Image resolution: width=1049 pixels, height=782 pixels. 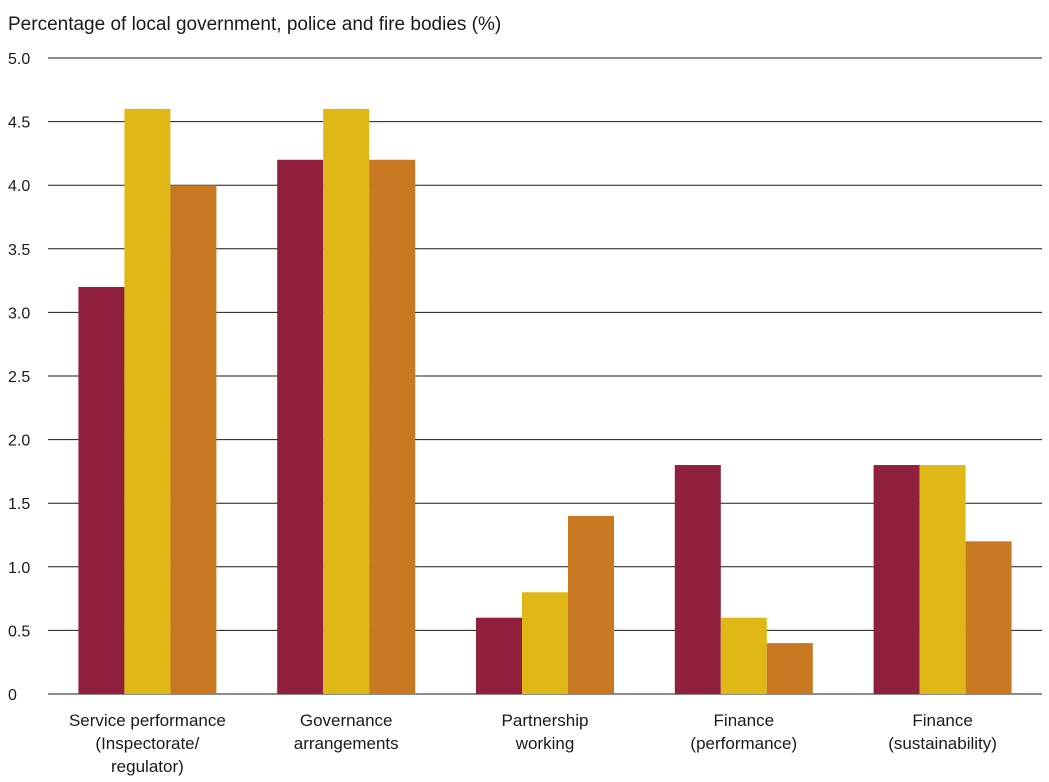 What do you see at coordinates (19, 59) in the screenshot?
I see `y-tick-label: 5.0` at bounding box center [19, 59].